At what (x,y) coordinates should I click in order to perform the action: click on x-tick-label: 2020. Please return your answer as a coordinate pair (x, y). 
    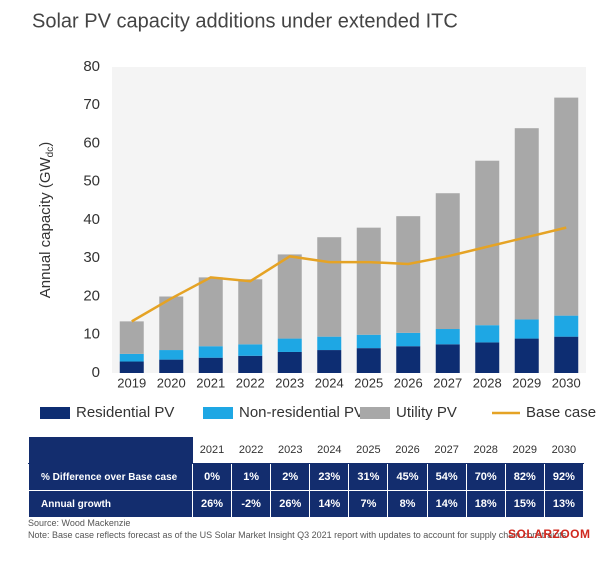
    Looking at the image, I should click on (171, 382).